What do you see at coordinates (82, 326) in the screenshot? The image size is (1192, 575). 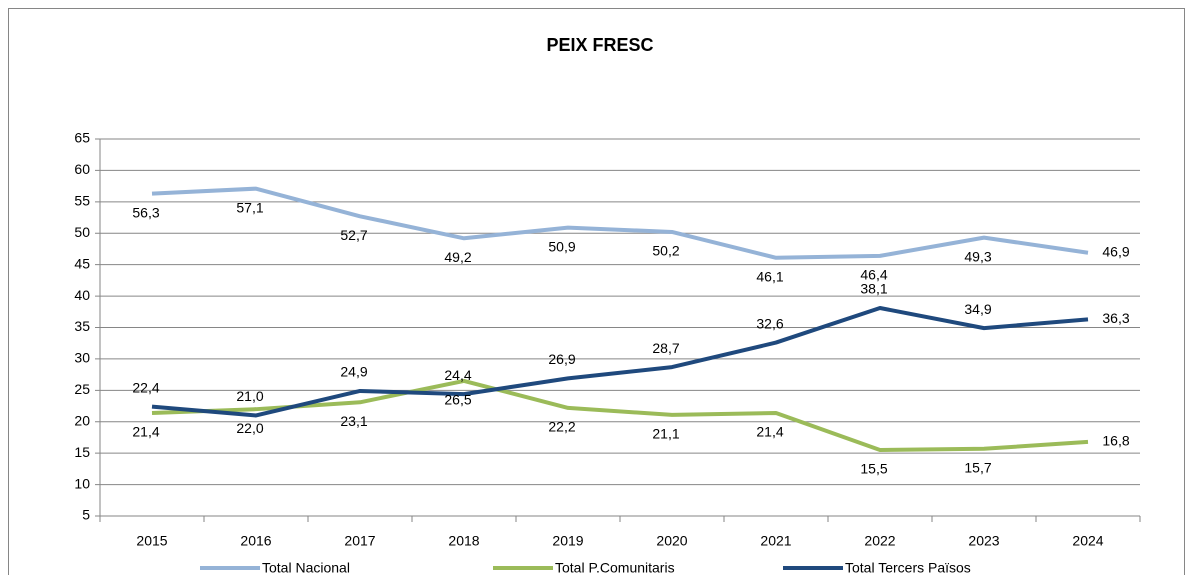 I see `y-tick-label: 35` at bounding box center [82, 326].